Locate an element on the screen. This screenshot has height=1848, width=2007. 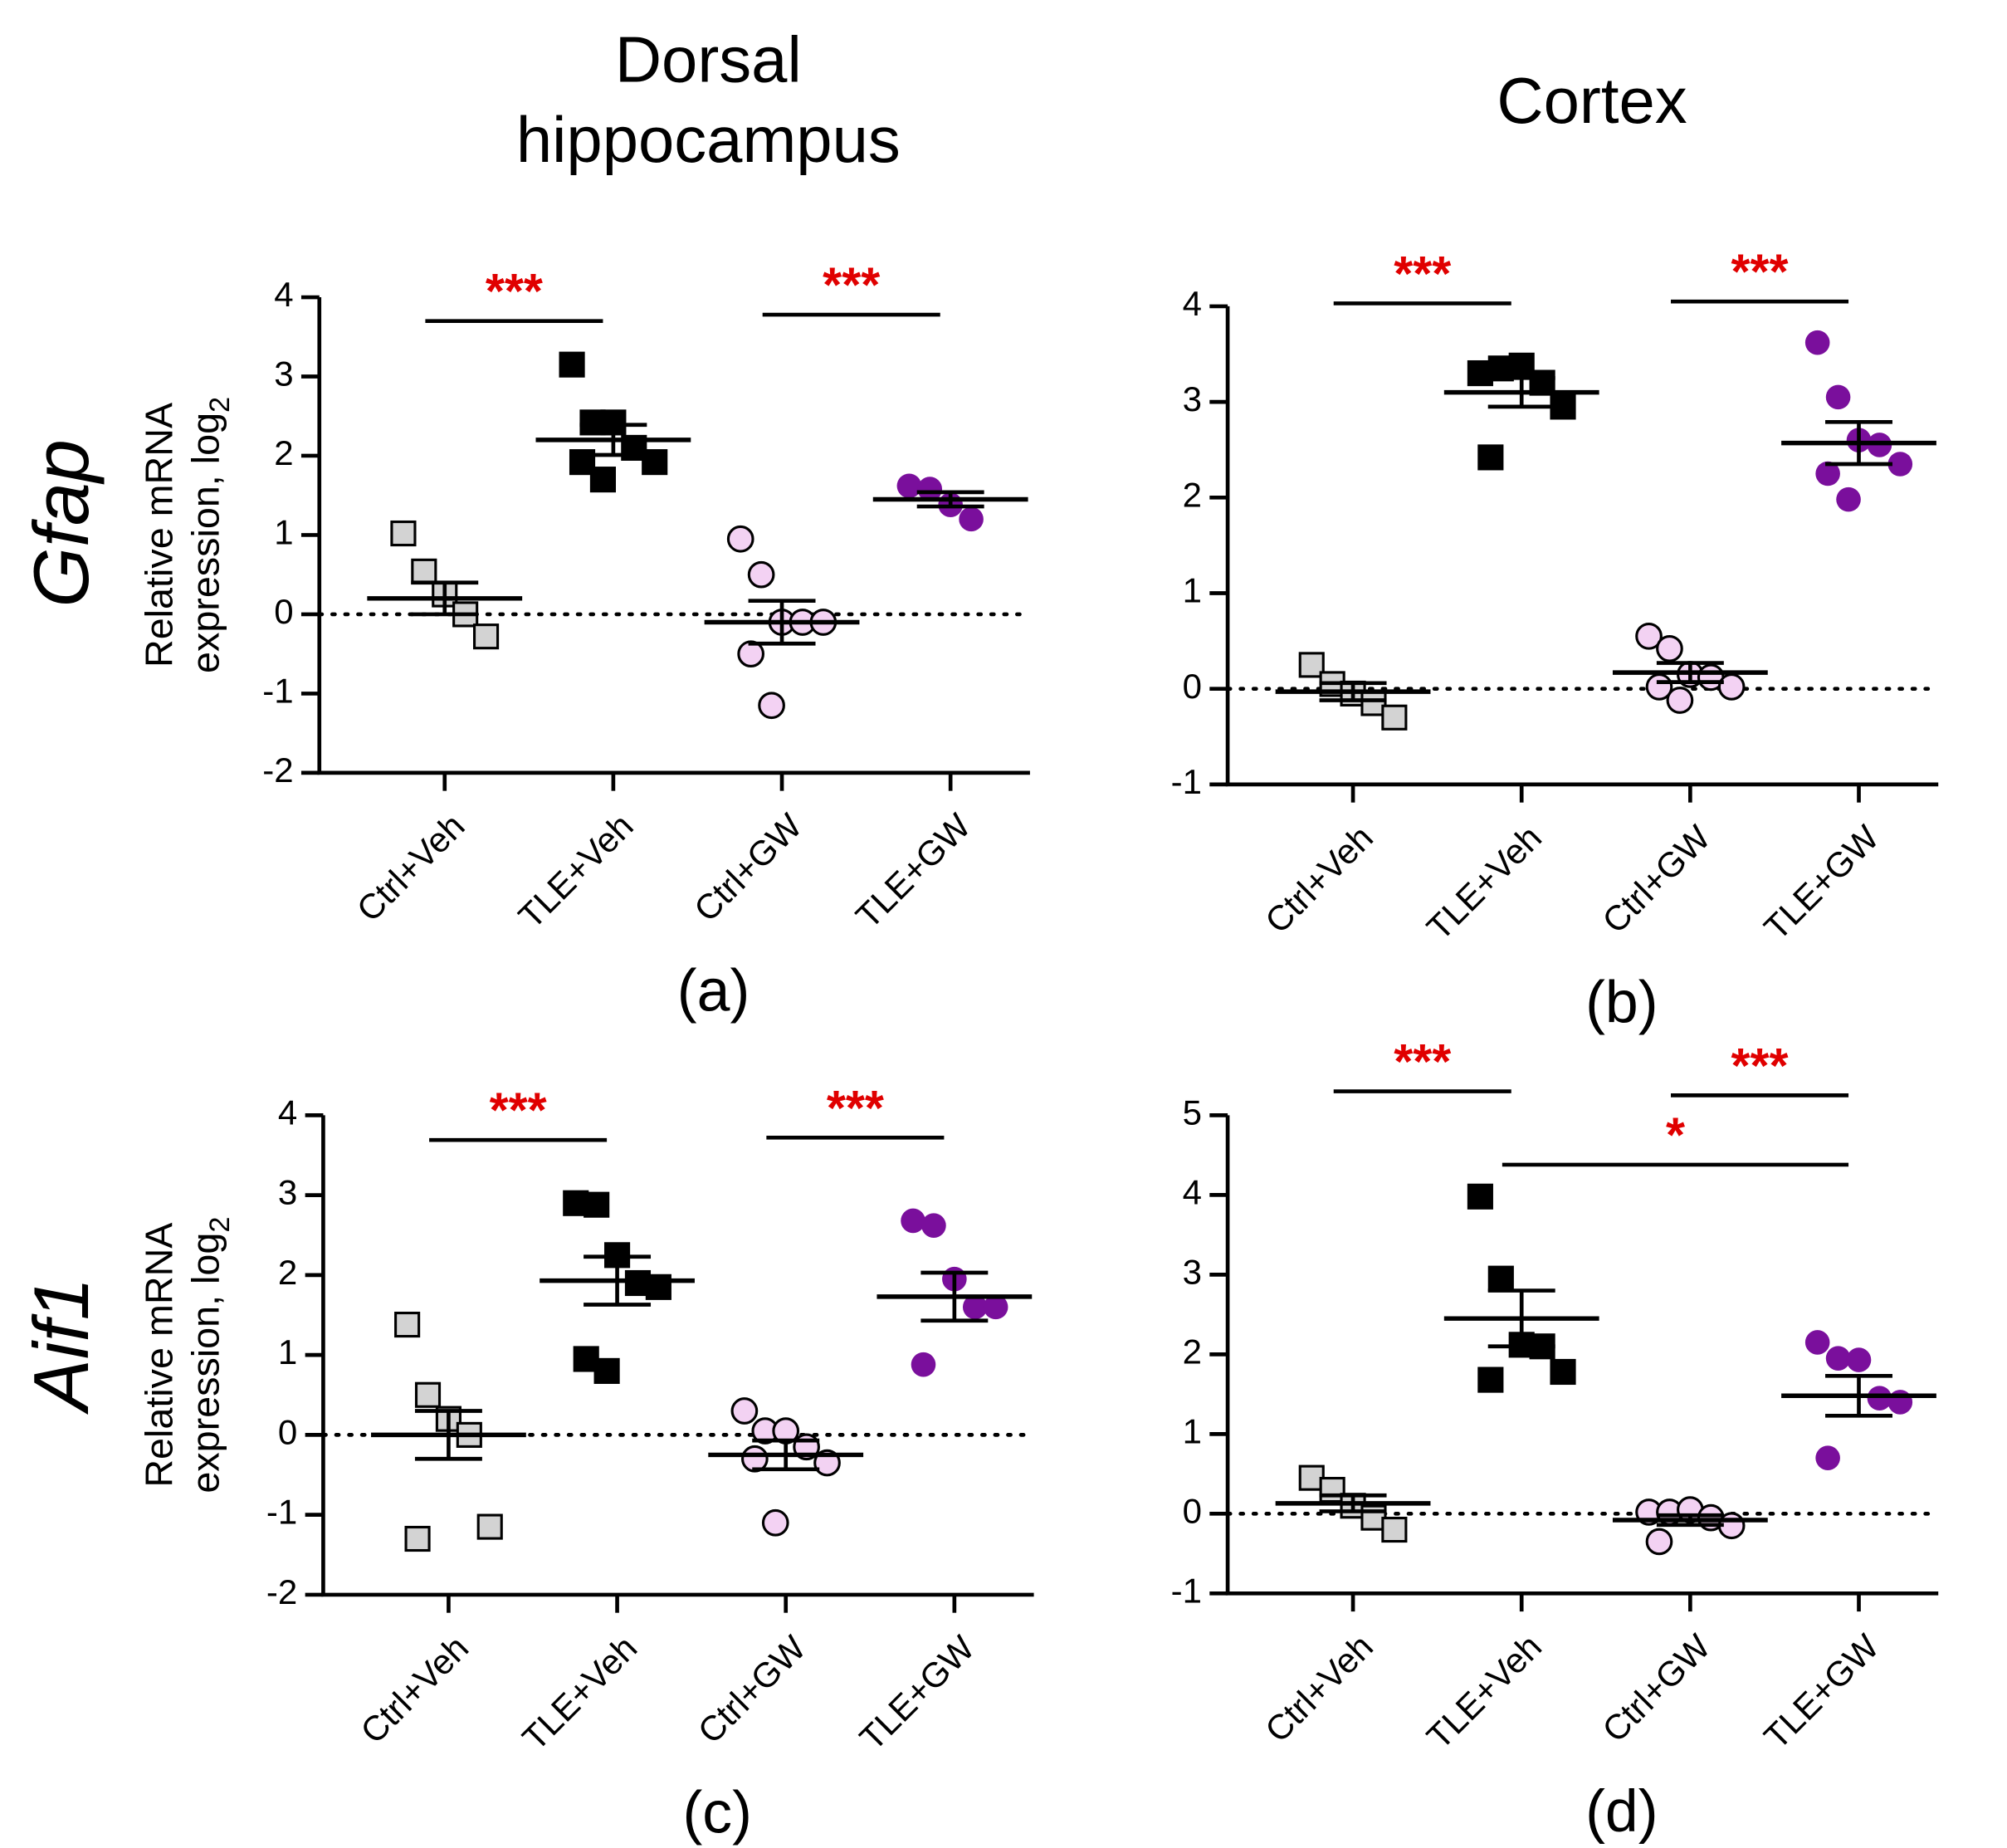
panel-label: (c) is located at coordinates (717, 1813).